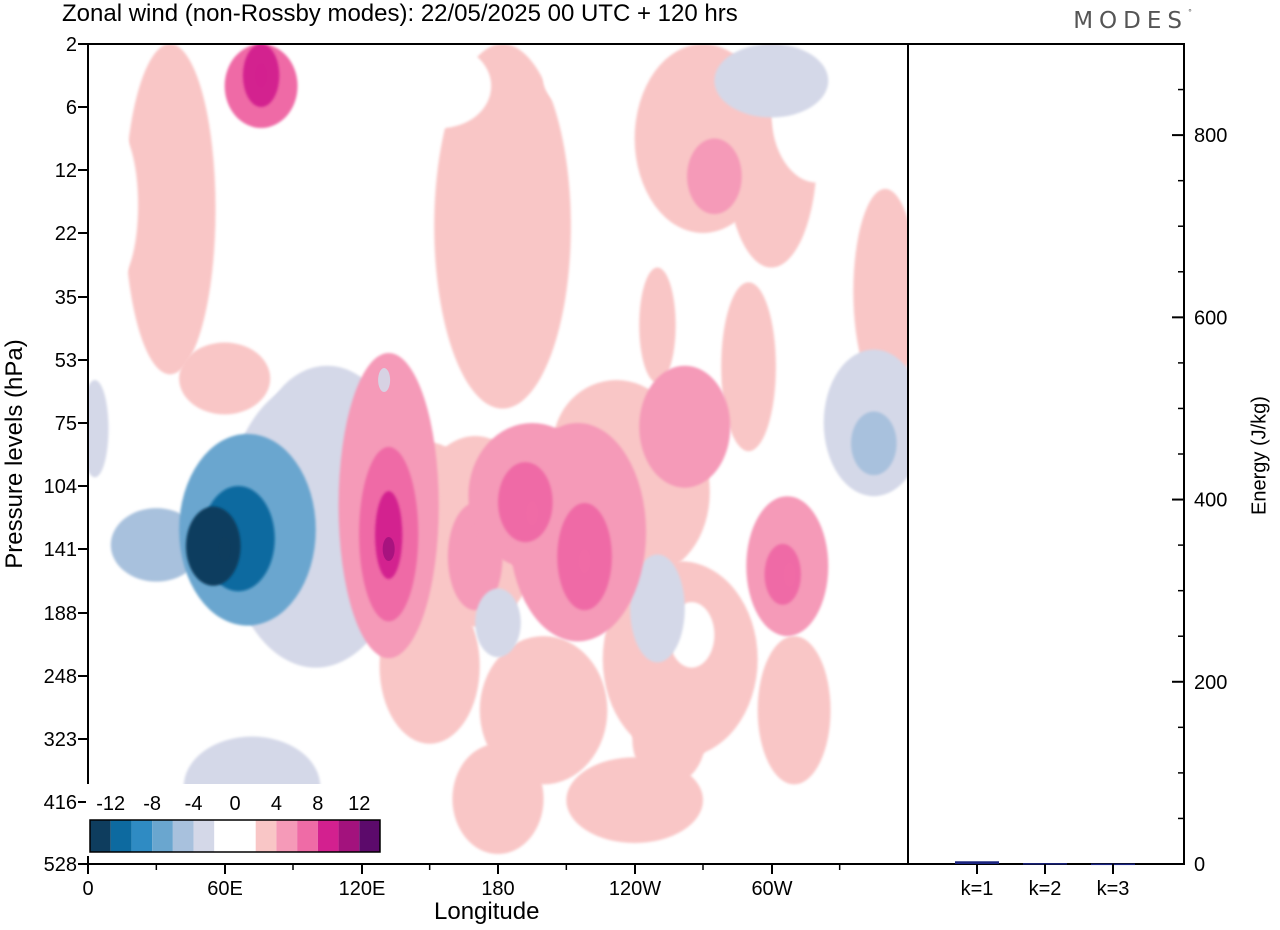 The width and height of the screenshot is (1280, 930). I want to click on energy-tick-label: 400, so click(1210, 501).